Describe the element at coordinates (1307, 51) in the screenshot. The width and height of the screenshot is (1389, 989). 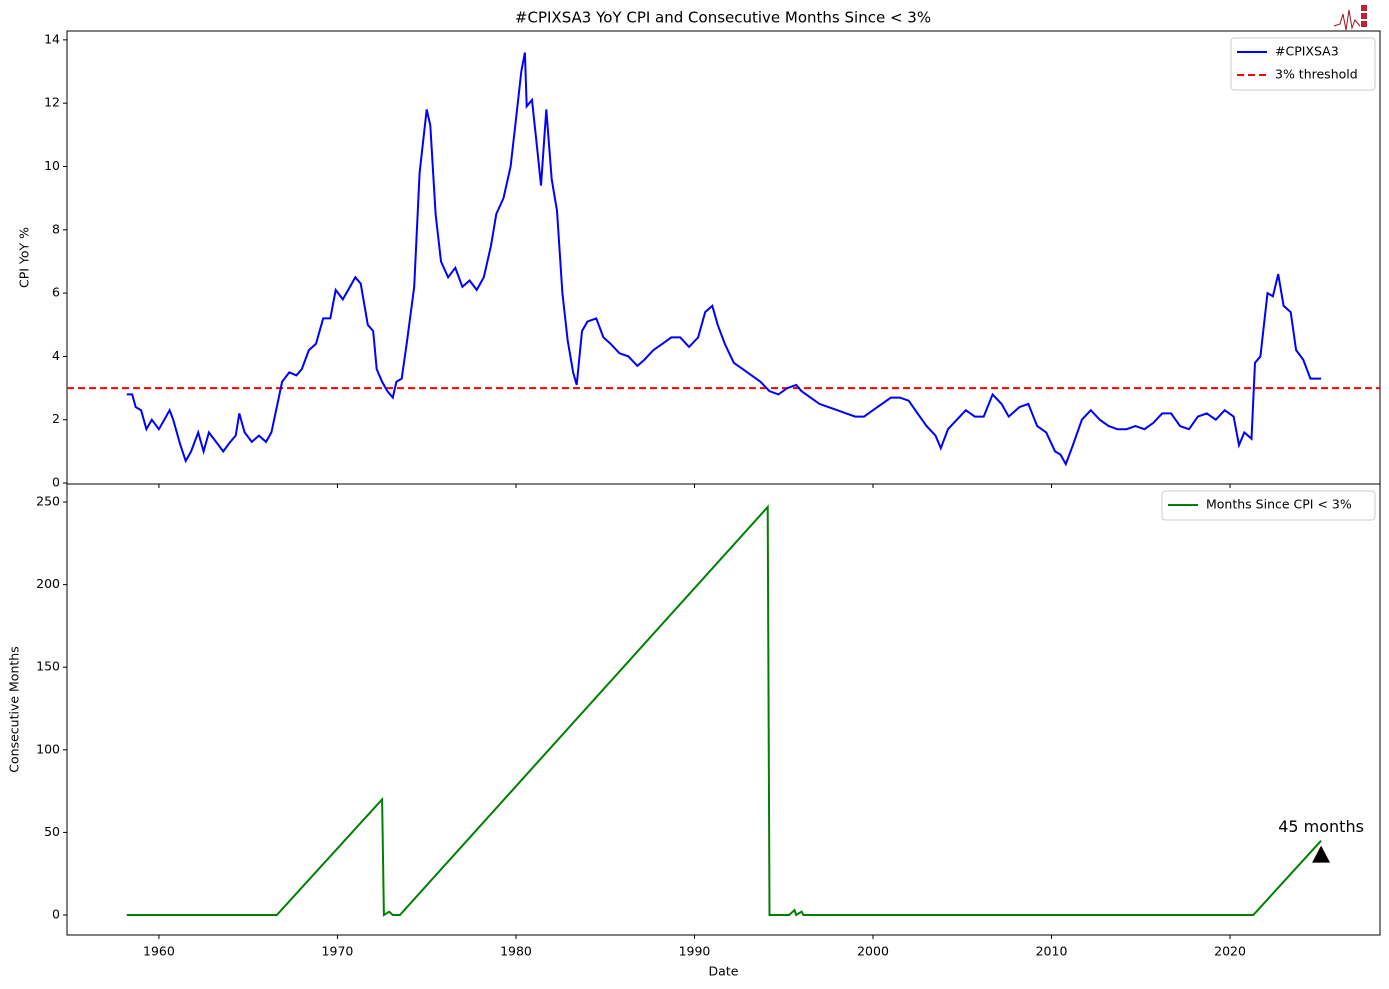
I see `legend-label: #CPIXSA3` at that location.